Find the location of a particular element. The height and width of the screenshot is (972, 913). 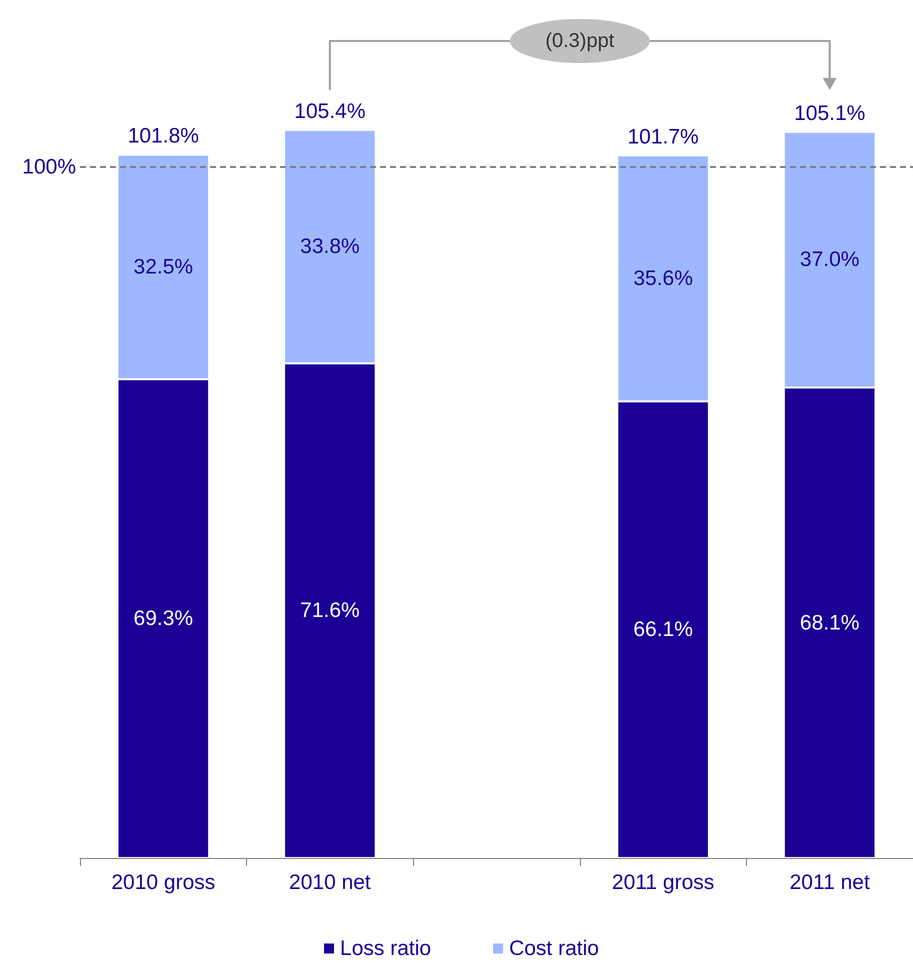

total-label: 105.4% is located at coordinates (330, 111).